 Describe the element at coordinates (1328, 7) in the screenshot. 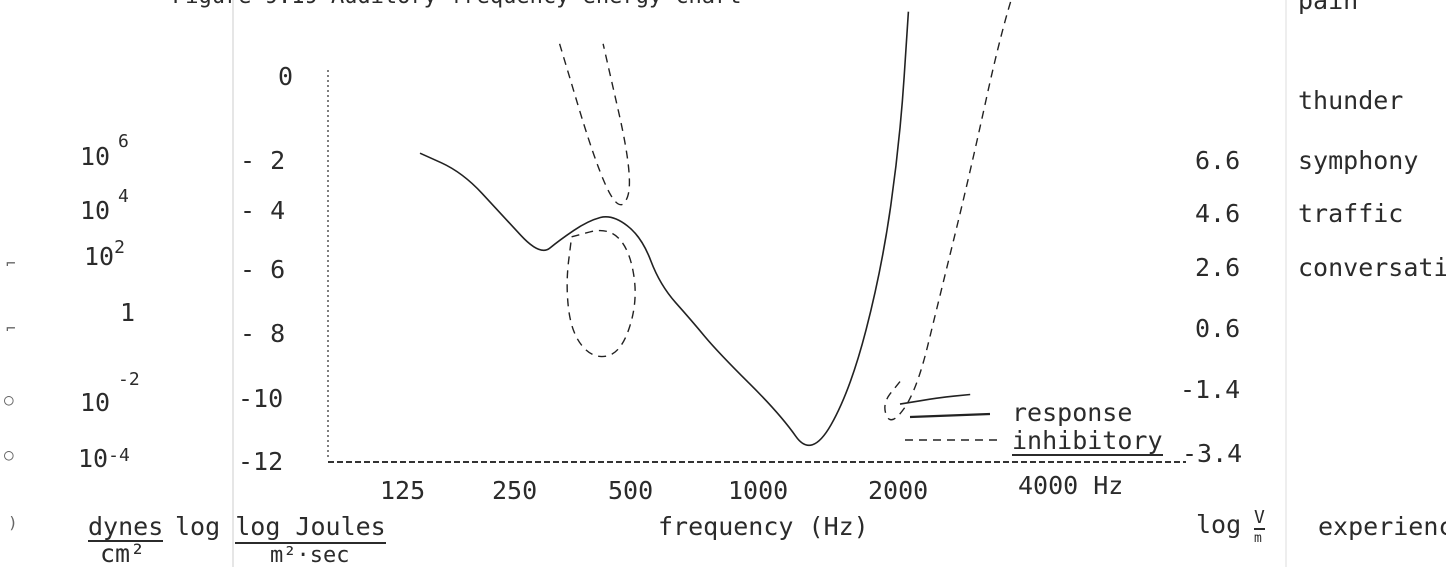

I see `experience-label: pain` at that location.